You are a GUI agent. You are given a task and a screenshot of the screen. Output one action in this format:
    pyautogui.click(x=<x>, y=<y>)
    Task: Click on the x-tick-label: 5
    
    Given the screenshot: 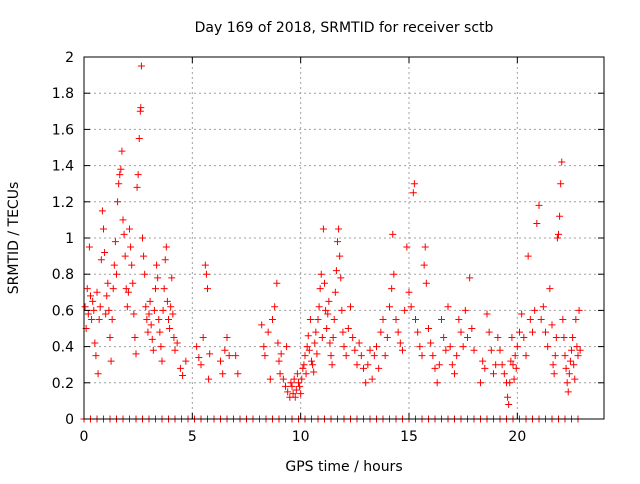 What is the action you would take?
    pyautogui.click(x=192, y=437)
    